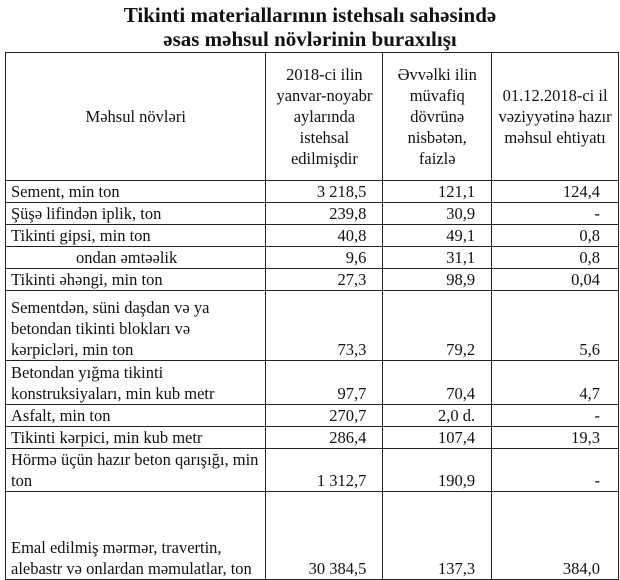 The height and width of the screenshot is (580, 620). Describe the element at coordinates (437, 325) in the screenshot. I see `percent-value: 79,2` at that location.